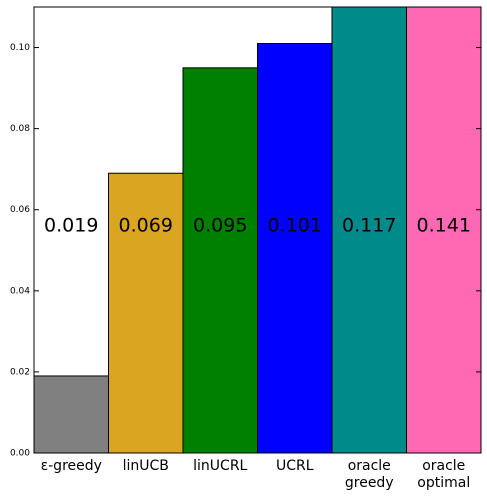 Image resolution: width=487 pixels, height=501 pixels. I want to click on y-tick-label-1: 0.02, so click(20, 372).